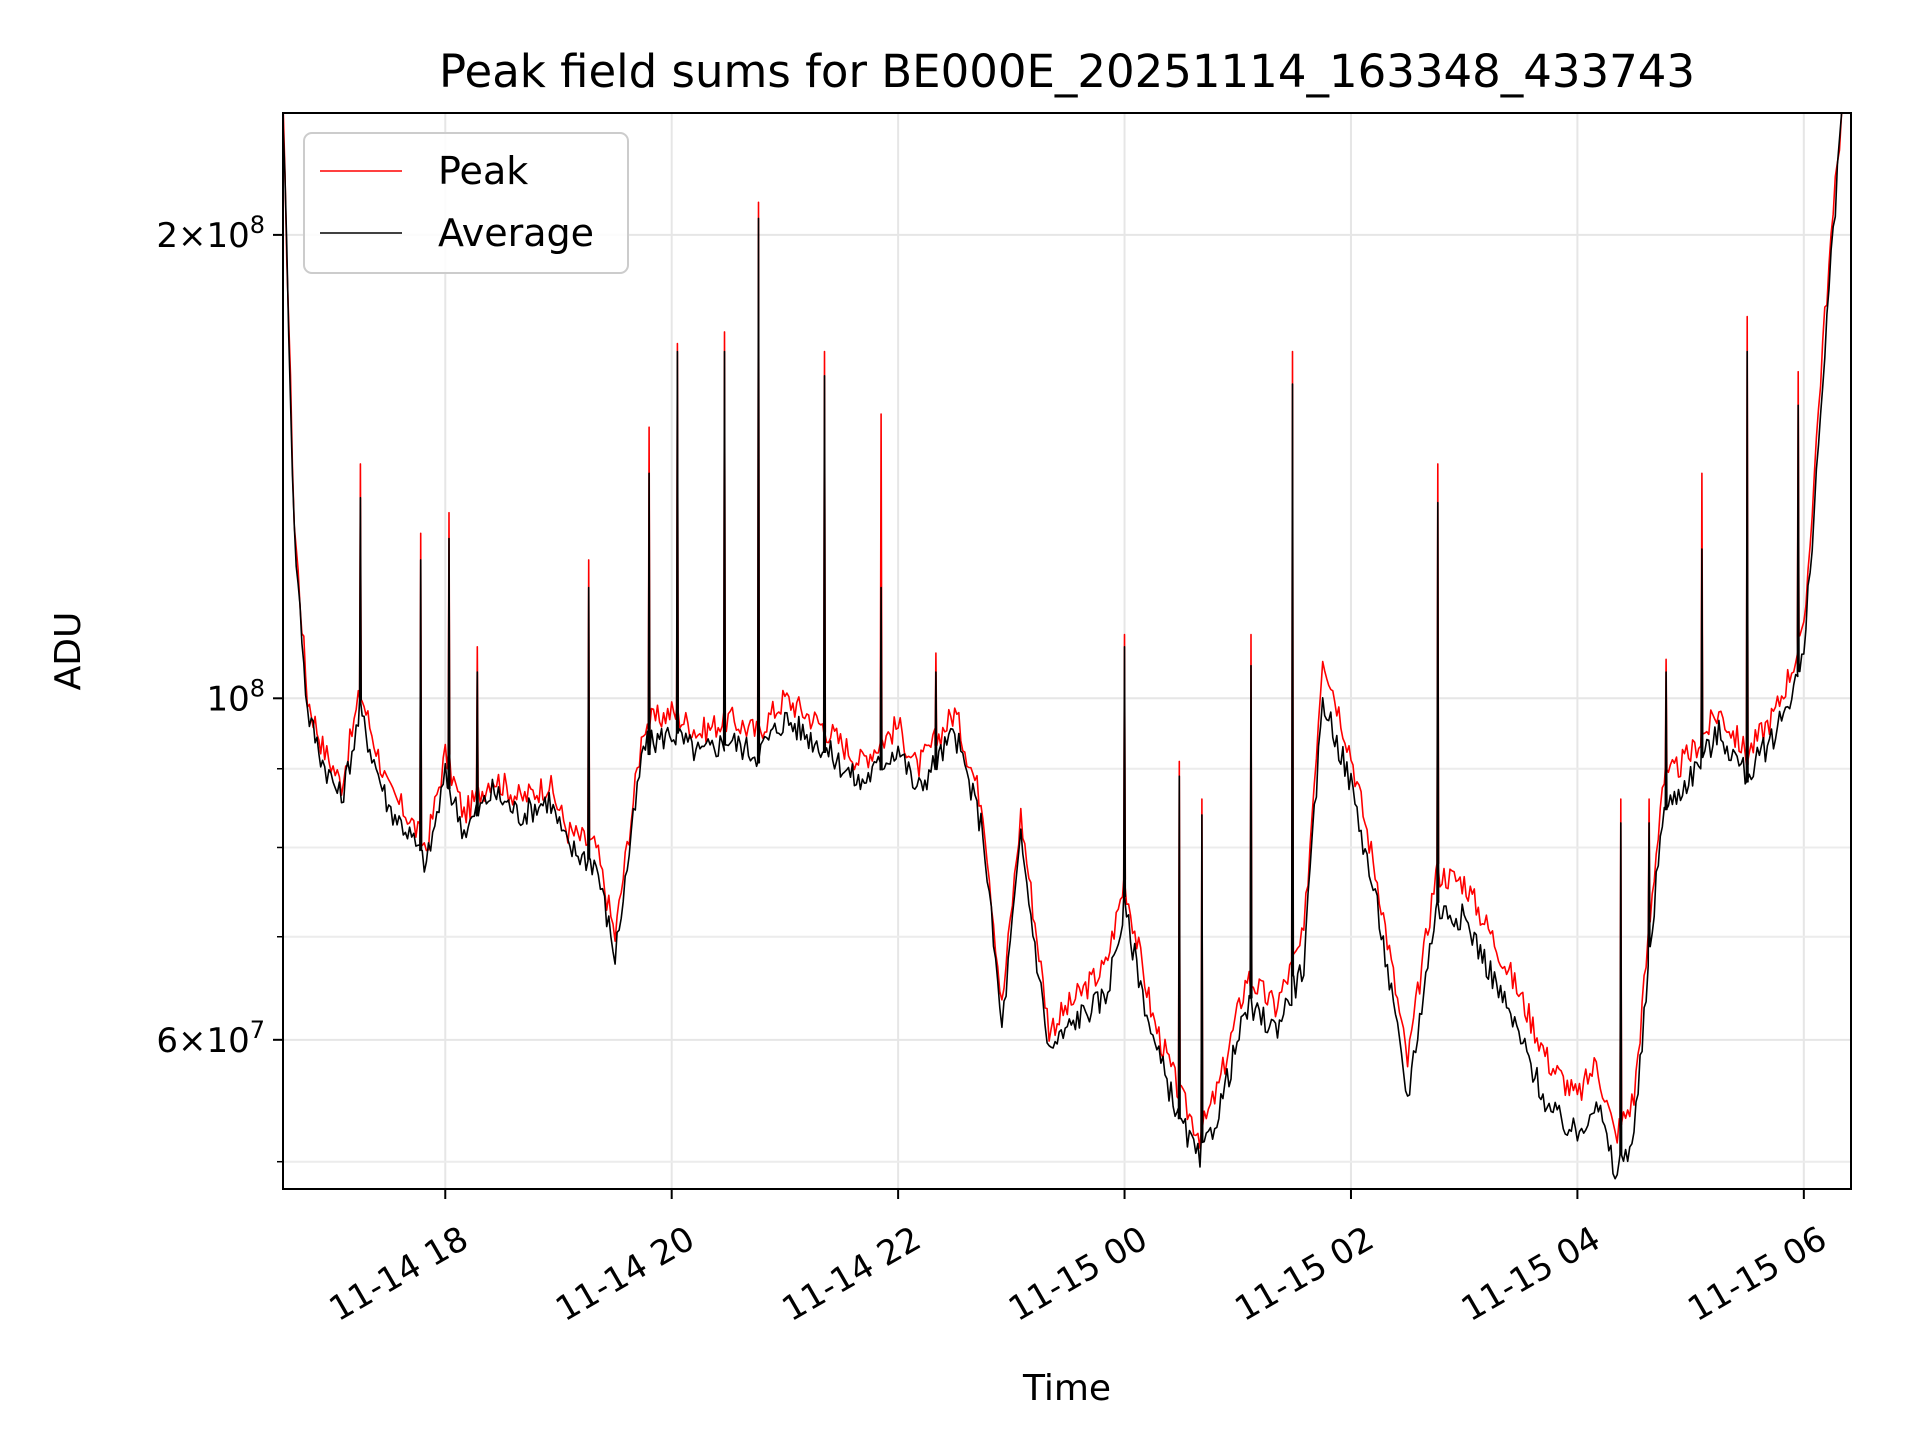 The height and width of the screenshot is (1440, 1920). Describe the element at coordinates (235, 696) in the screenshot. I see `y-tick-label: 108` at that location.